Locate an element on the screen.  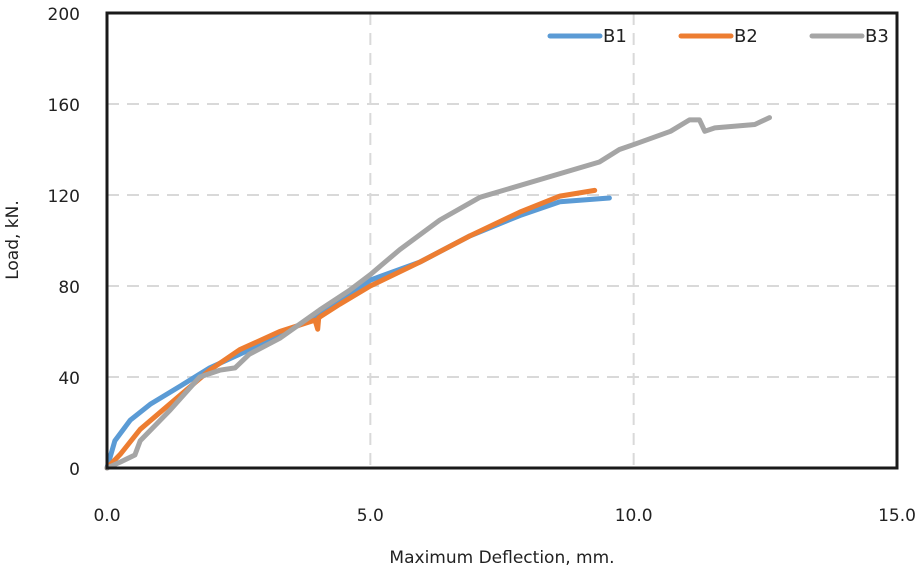
x-tick-label: 10.0 is located at coordinates (634, 516).